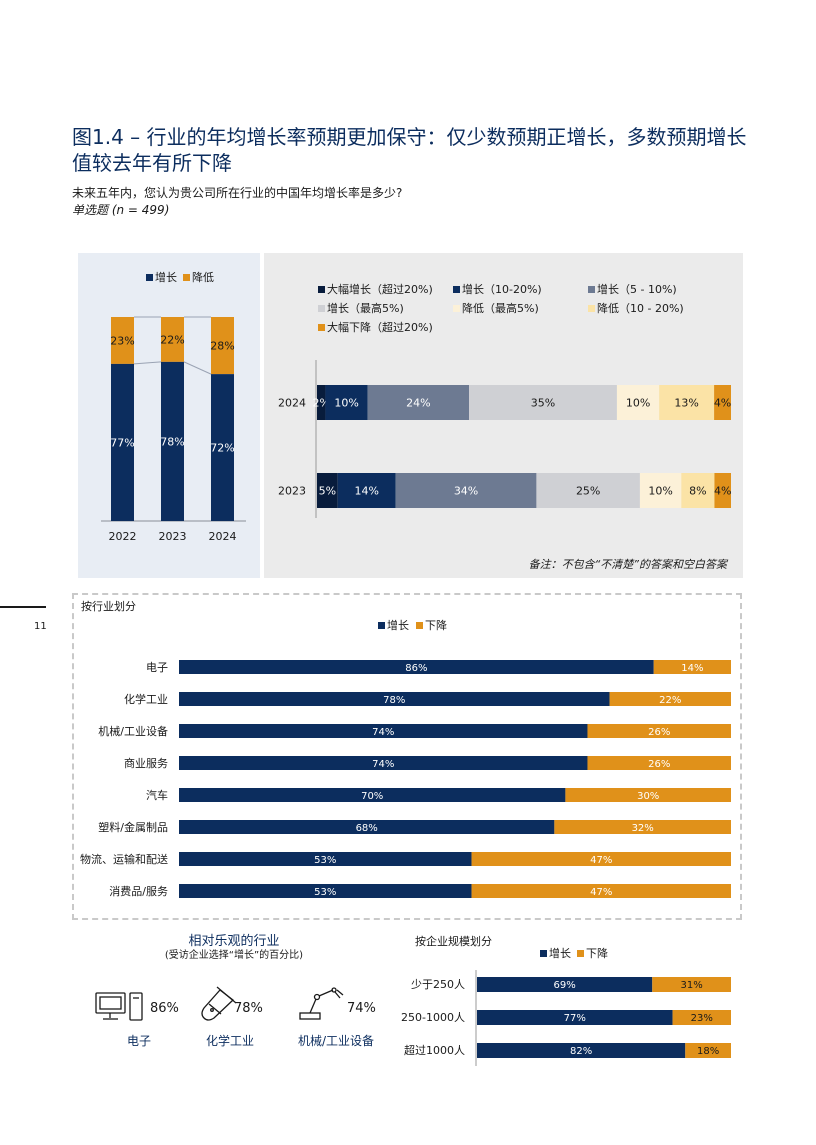 This screenshot has height=1145, width=816. I want to click on bar-decline-汽车, so click(648, 795).